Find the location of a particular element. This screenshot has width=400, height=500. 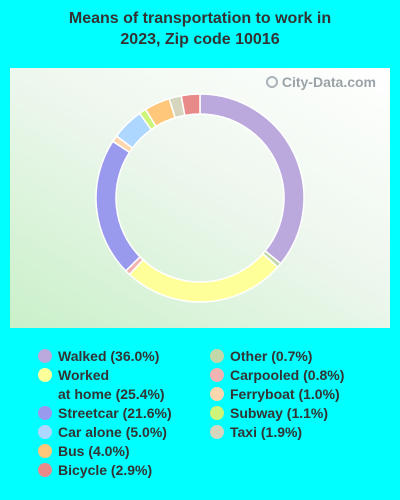

legend-label-subway: Subway (1.1%) is located at coordinates (279, 413).